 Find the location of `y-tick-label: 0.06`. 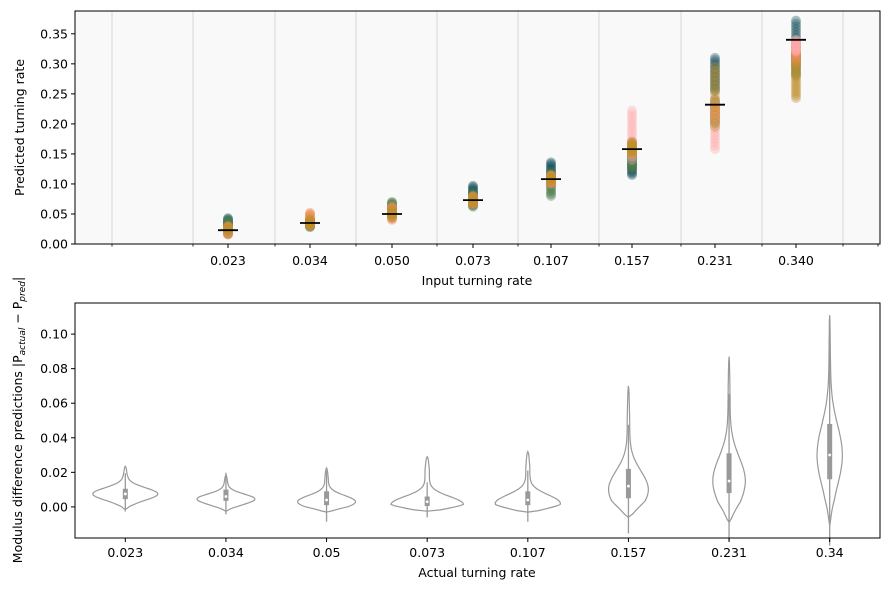

y-tick-label: 0.06 is located at coordinates (54, 403).